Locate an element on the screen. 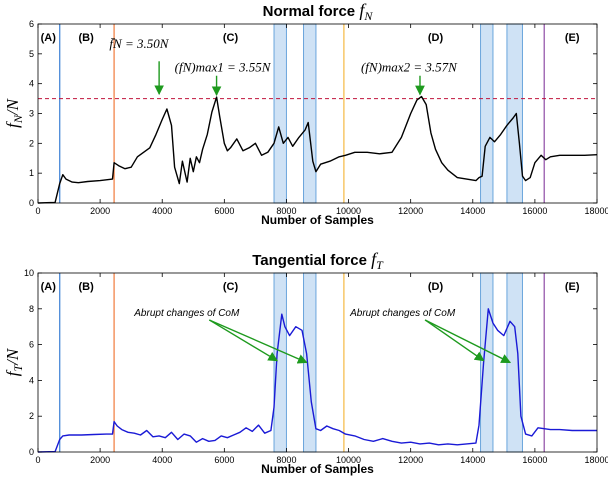 Image resolution: width=608 pixels, height=487 pixels. y-tick-label-7: 6 is located at coordinates (31, 24).